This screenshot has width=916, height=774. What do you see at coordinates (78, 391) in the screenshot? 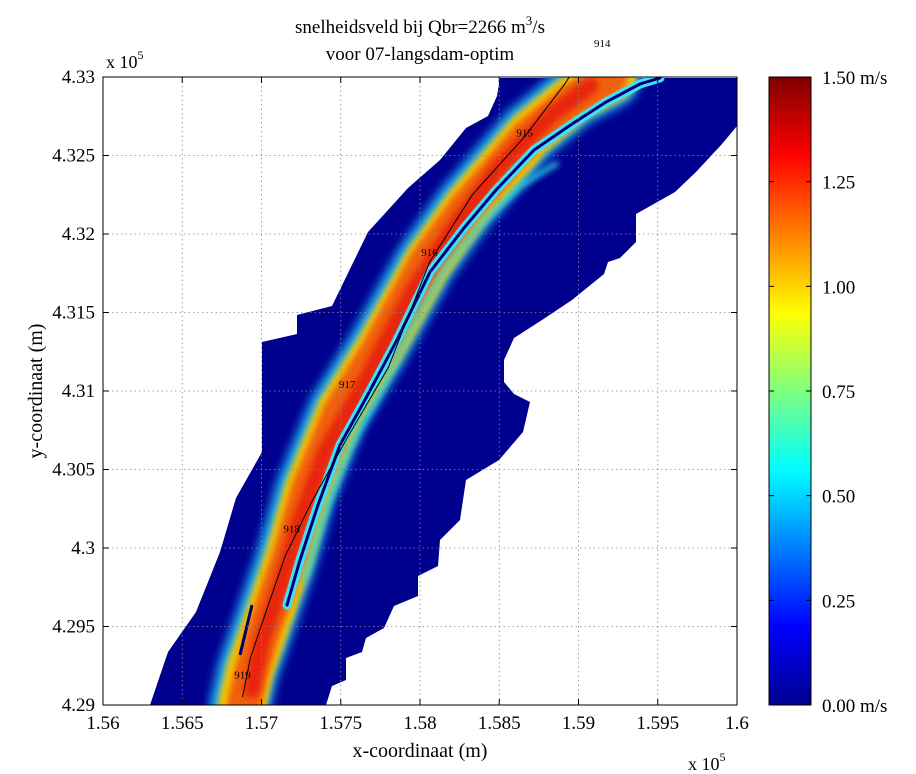
I see `y-tick-label: 4.31` at bounding box center [78, 391].